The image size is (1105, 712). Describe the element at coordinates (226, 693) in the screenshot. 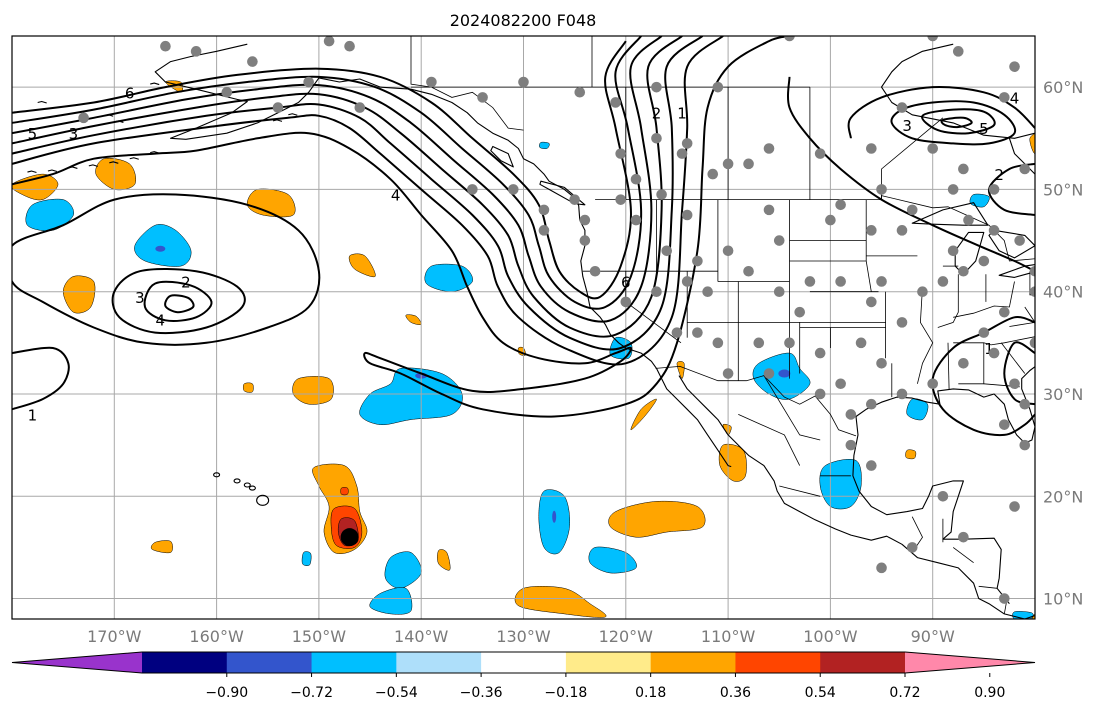

I see `colorbar-tick-label: −0.90` at that location.